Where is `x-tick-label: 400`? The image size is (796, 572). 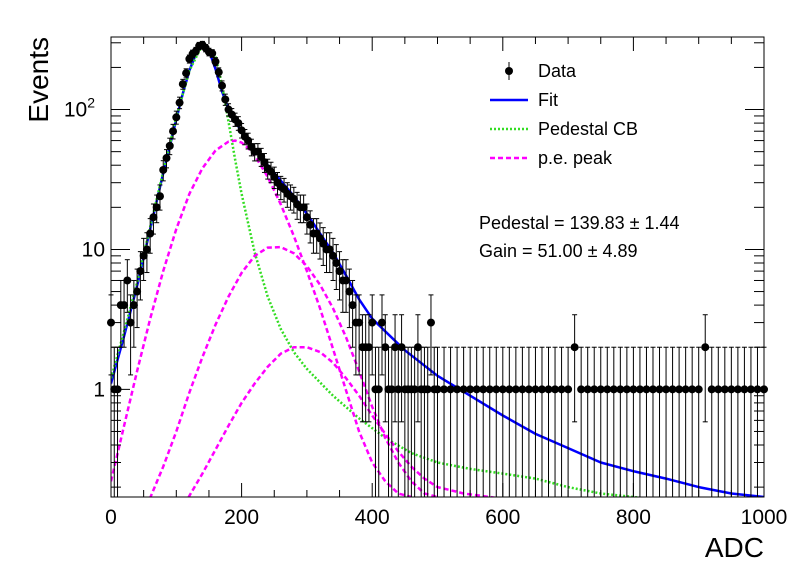
x-tick-label: 400 is located at coordinates (372, 517).